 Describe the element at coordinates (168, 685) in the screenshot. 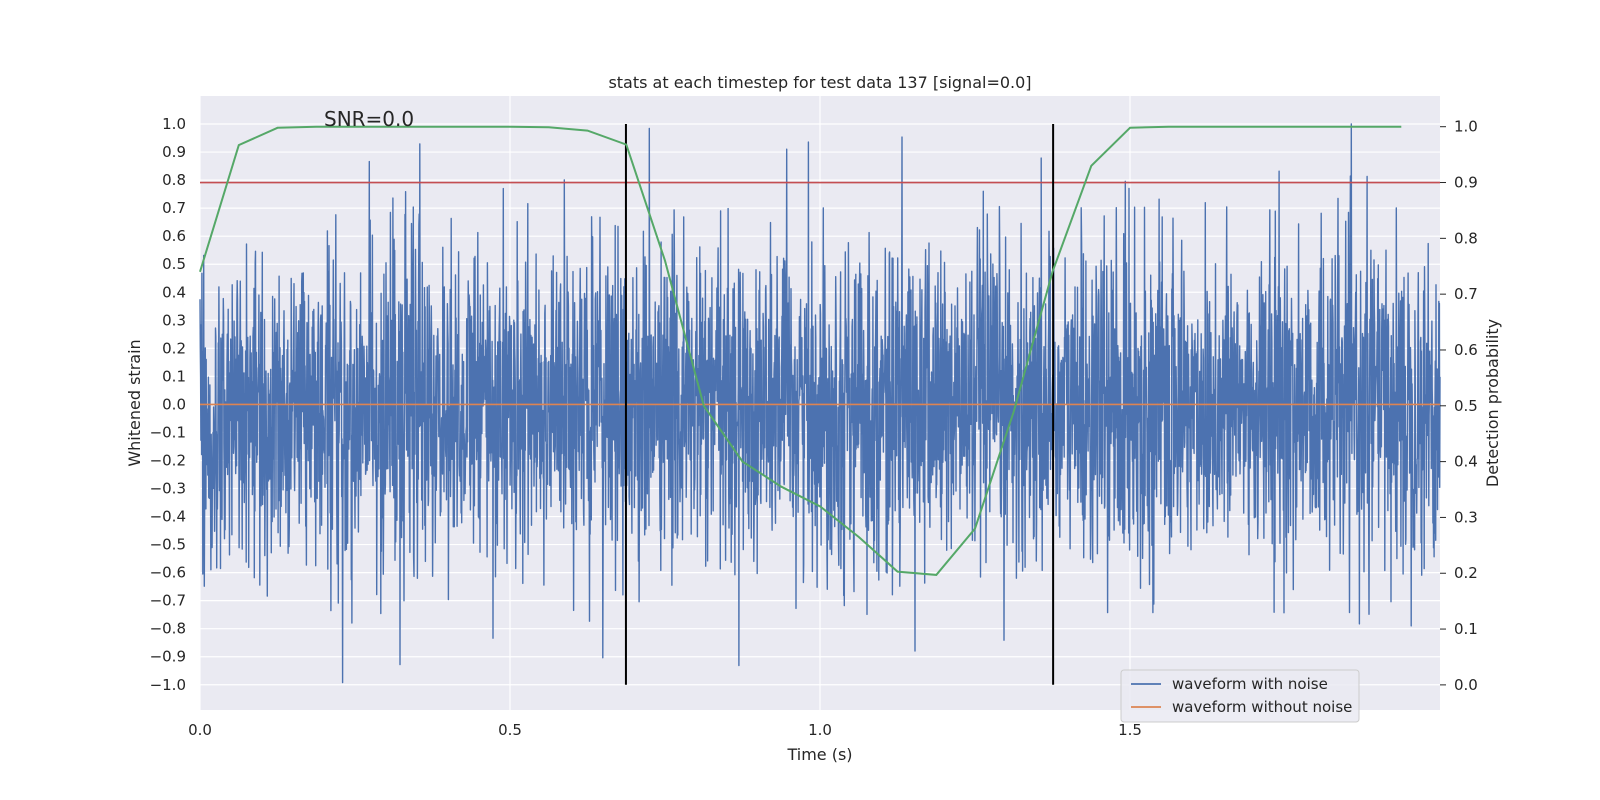

I see `y-tick-label: −1.0` at that location.